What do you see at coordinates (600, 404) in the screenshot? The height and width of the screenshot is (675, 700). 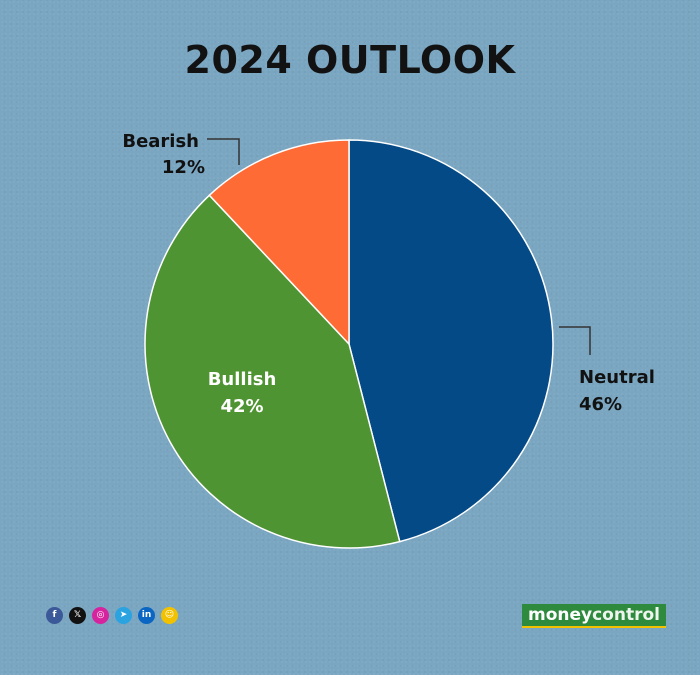 I see `slice-value-neutral: 46%` at bounding box center [600, 404].